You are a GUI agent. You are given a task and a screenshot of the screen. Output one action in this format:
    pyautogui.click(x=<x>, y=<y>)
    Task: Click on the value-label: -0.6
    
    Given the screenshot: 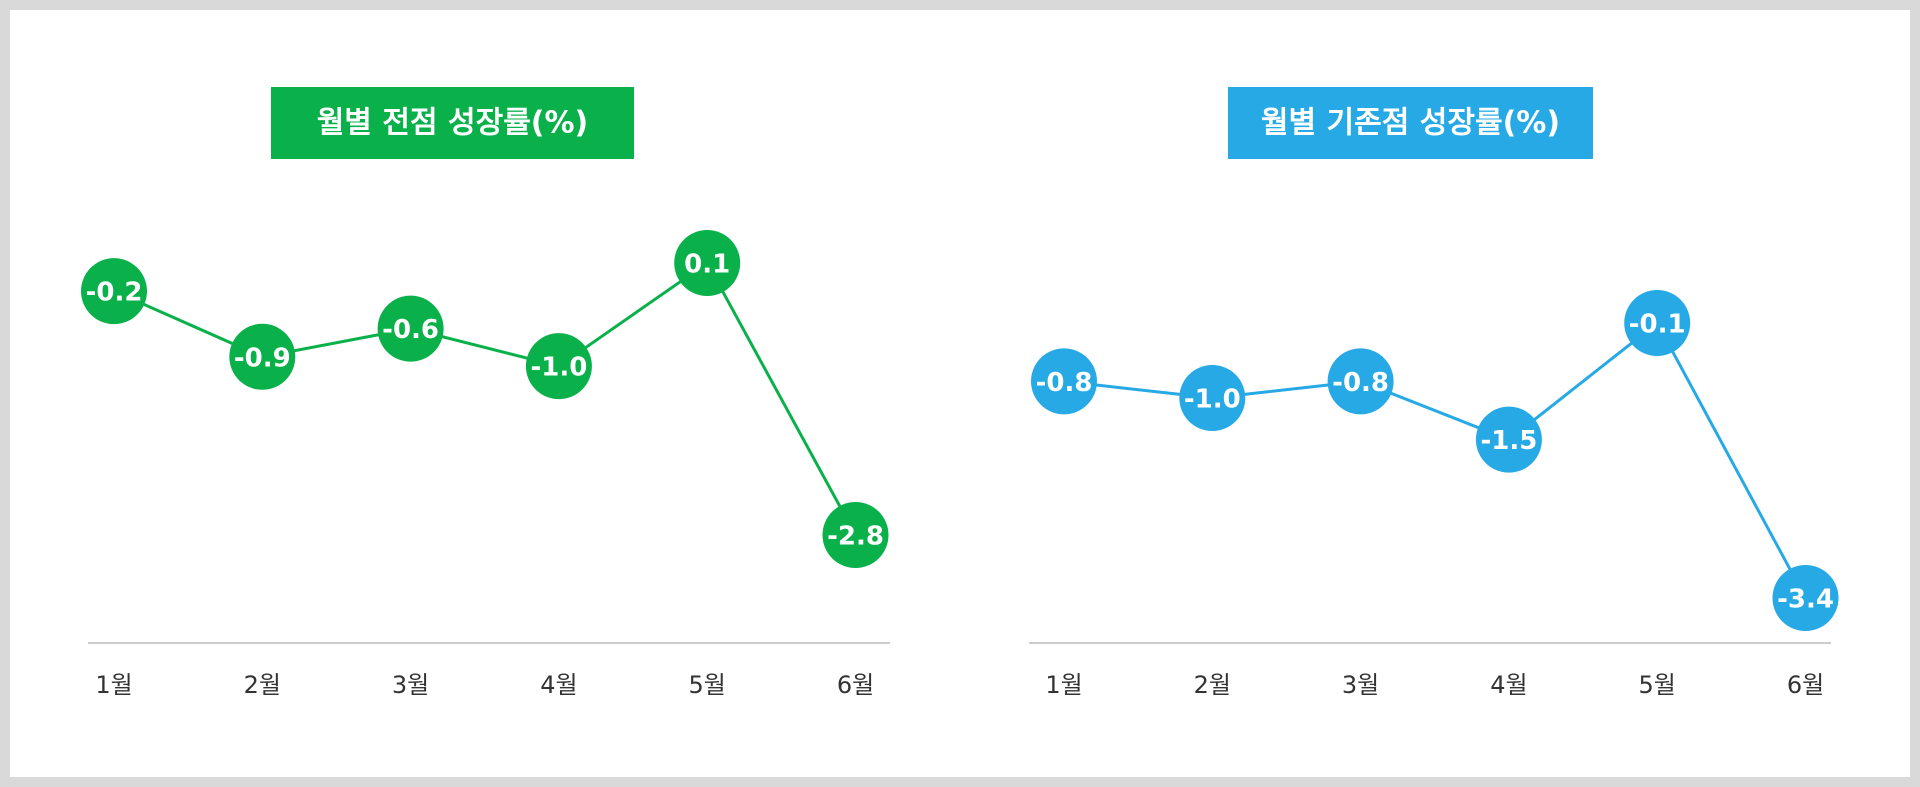 What is the action you would take?
    pyautogui.click(x=410, y=330)
    